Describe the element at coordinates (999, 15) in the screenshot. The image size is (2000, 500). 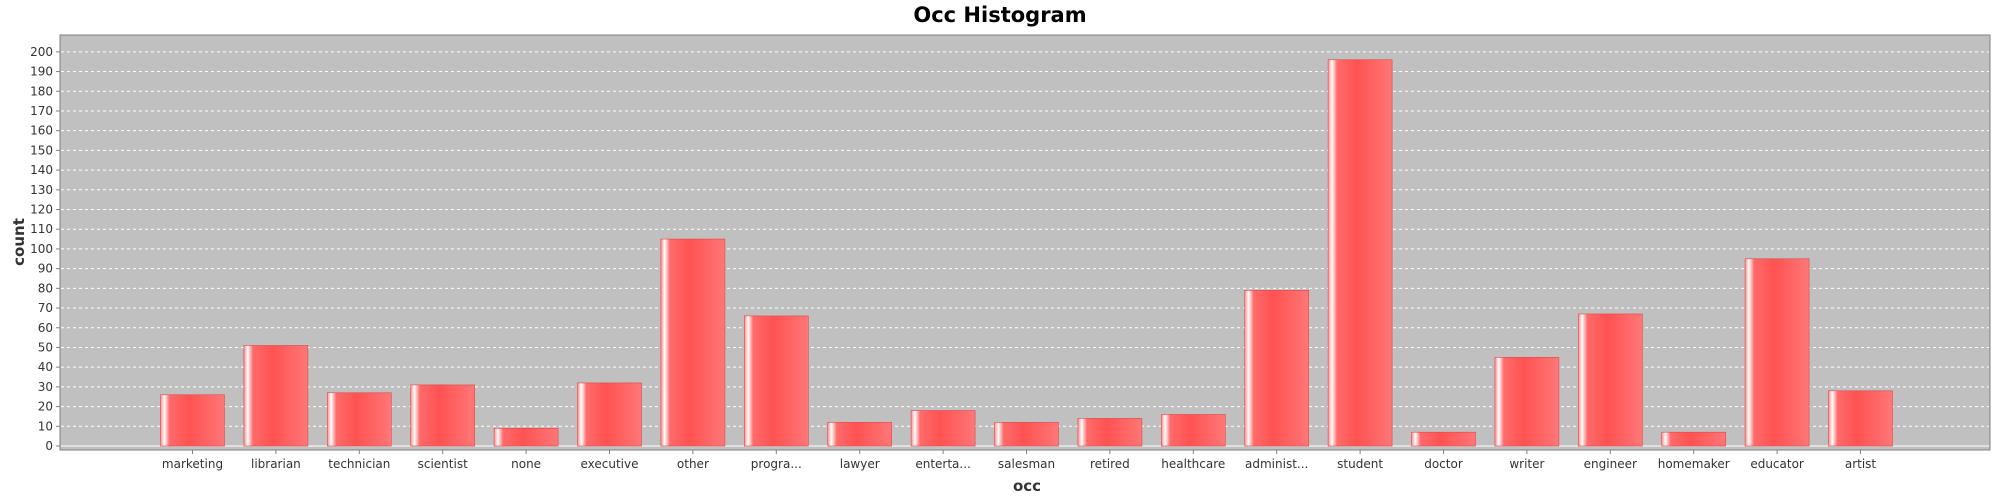
I see `chart-title: Occ Histogram` at that location.